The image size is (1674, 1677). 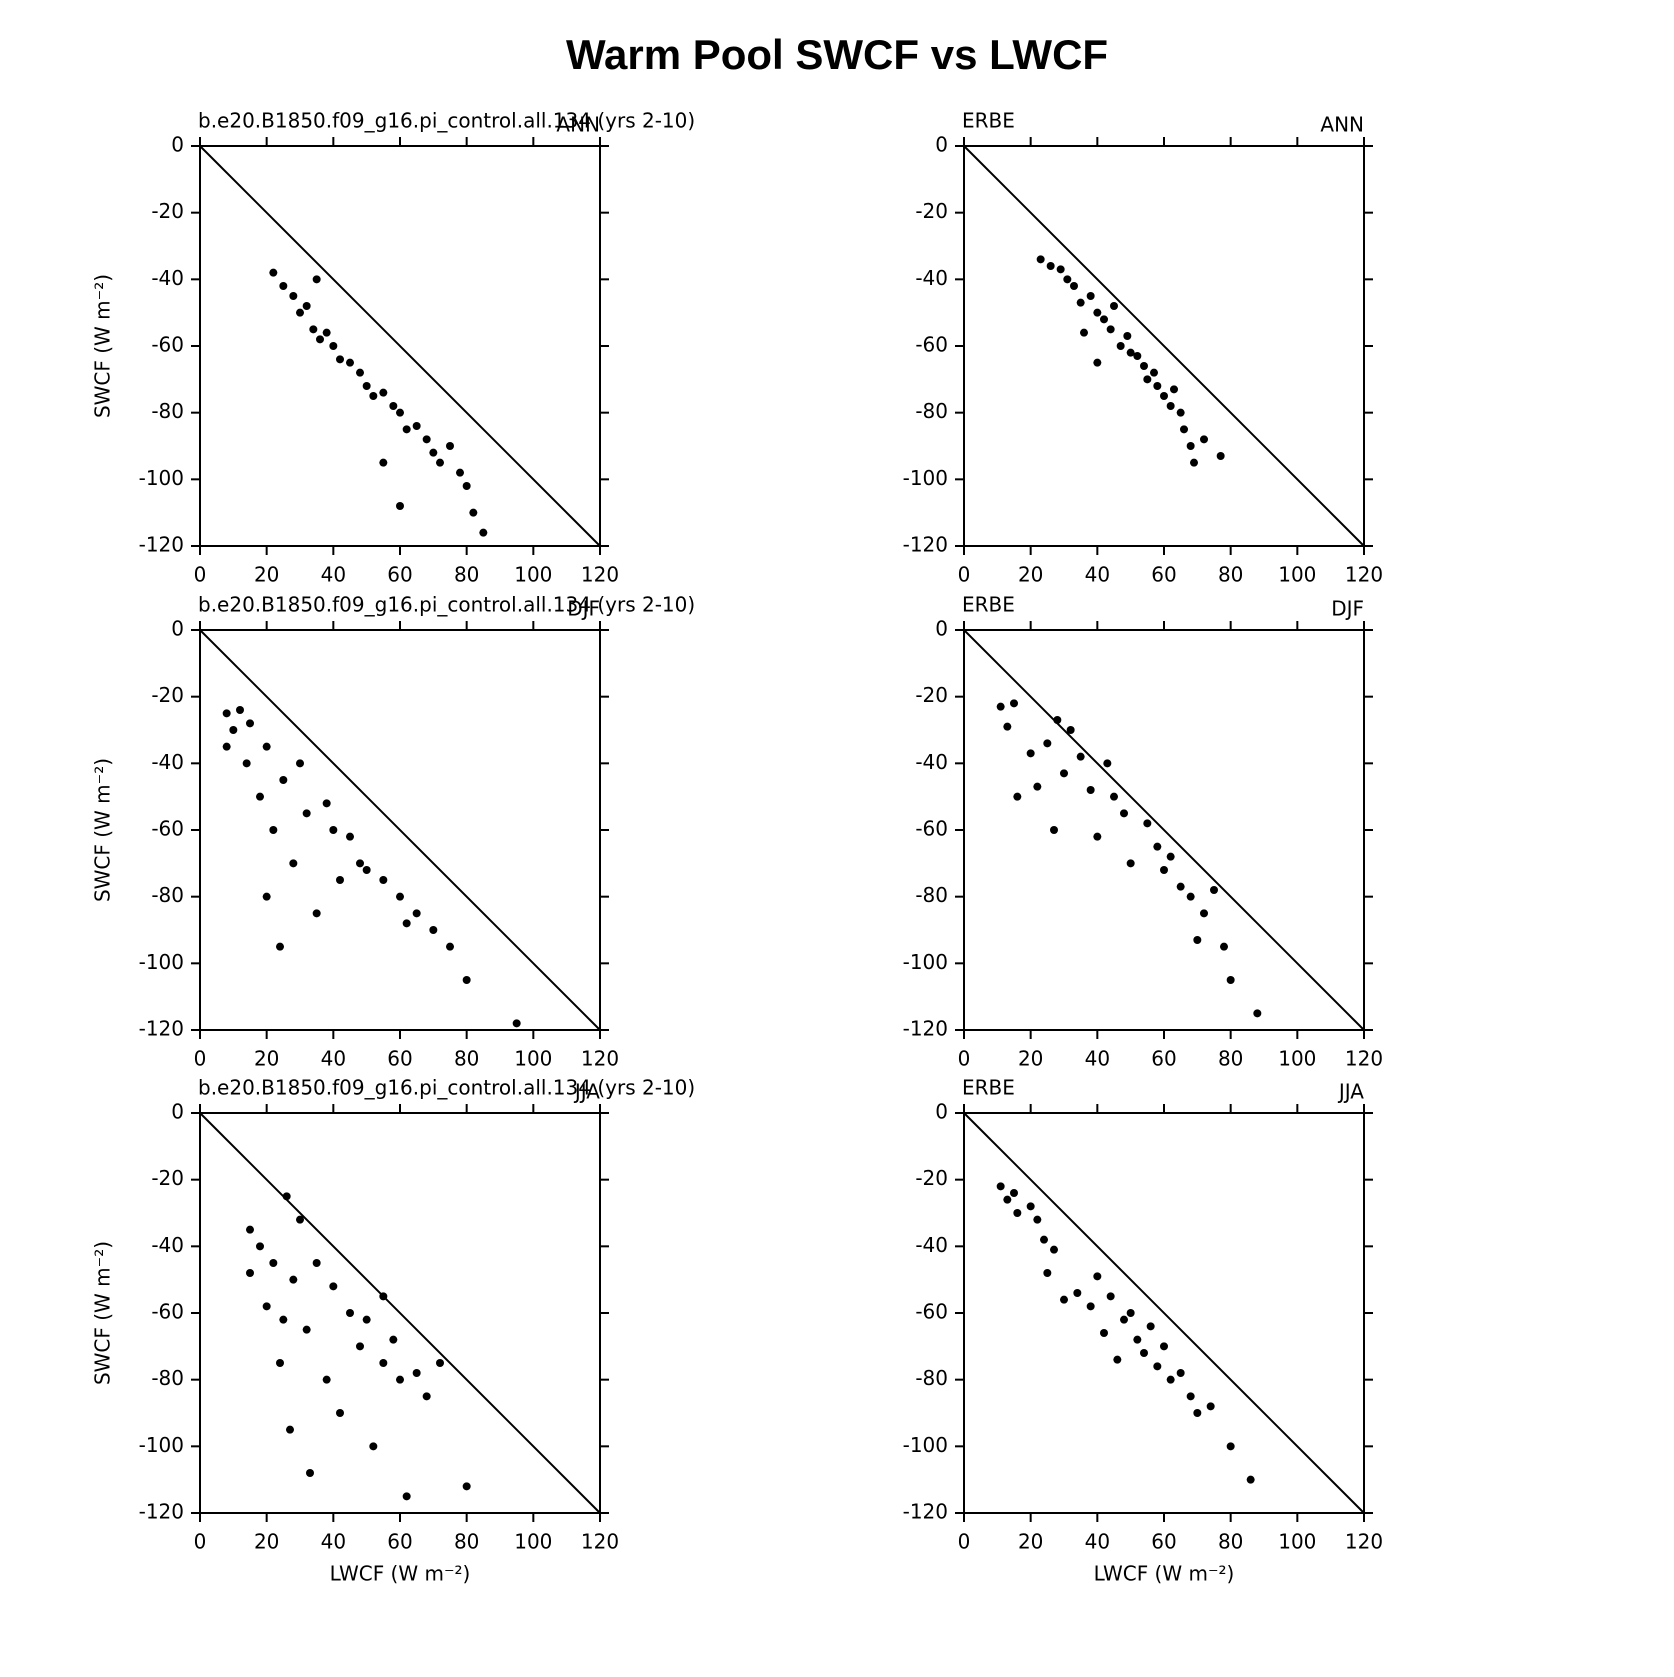 What do you see at coordinates (399, 1542) in the screenshot?
I see `x-tick-label: 60` at bounding box center [399, 1542].